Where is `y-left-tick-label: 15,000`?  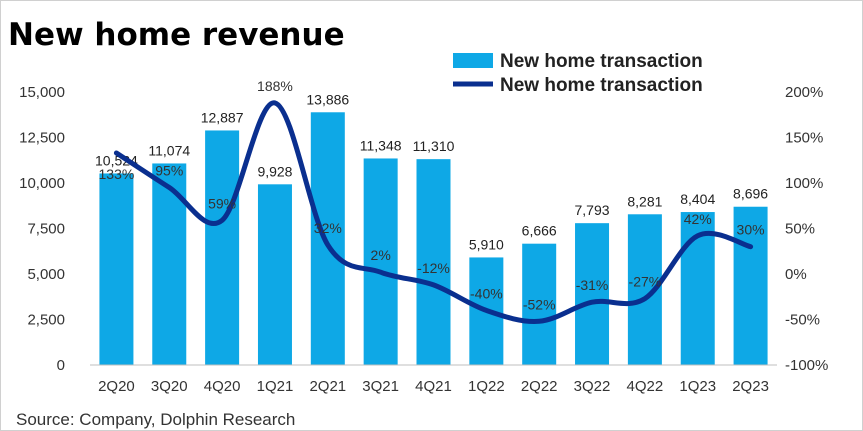 y-left-tick-label: 15,000 is located at coordinates (42, 92).